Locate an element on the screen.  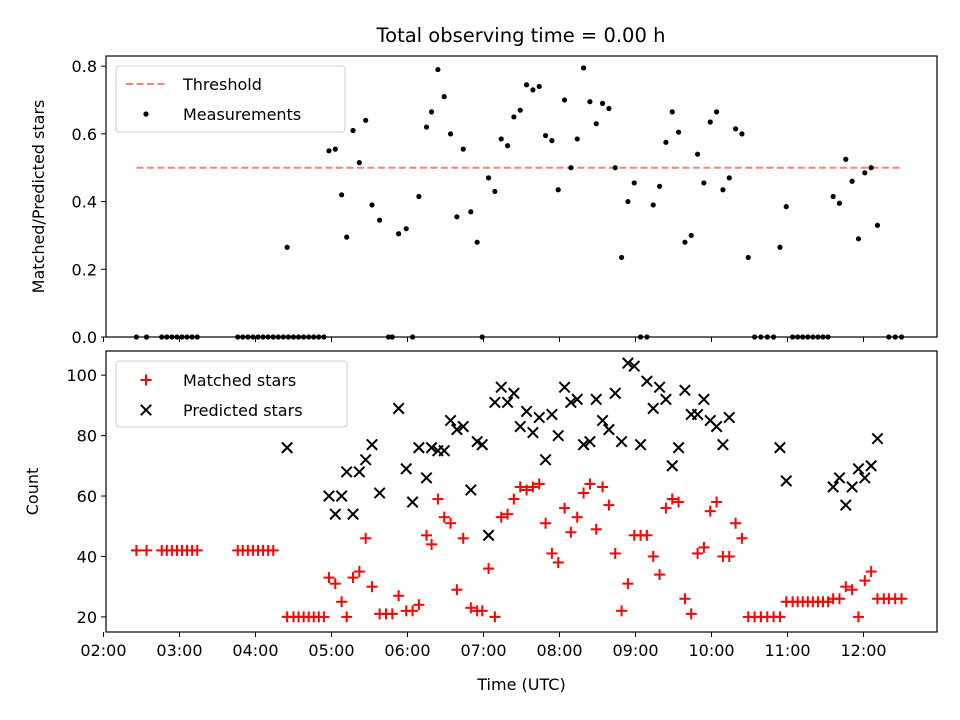
y-tick-label: 0.2 is located at coordinates (84, 269).